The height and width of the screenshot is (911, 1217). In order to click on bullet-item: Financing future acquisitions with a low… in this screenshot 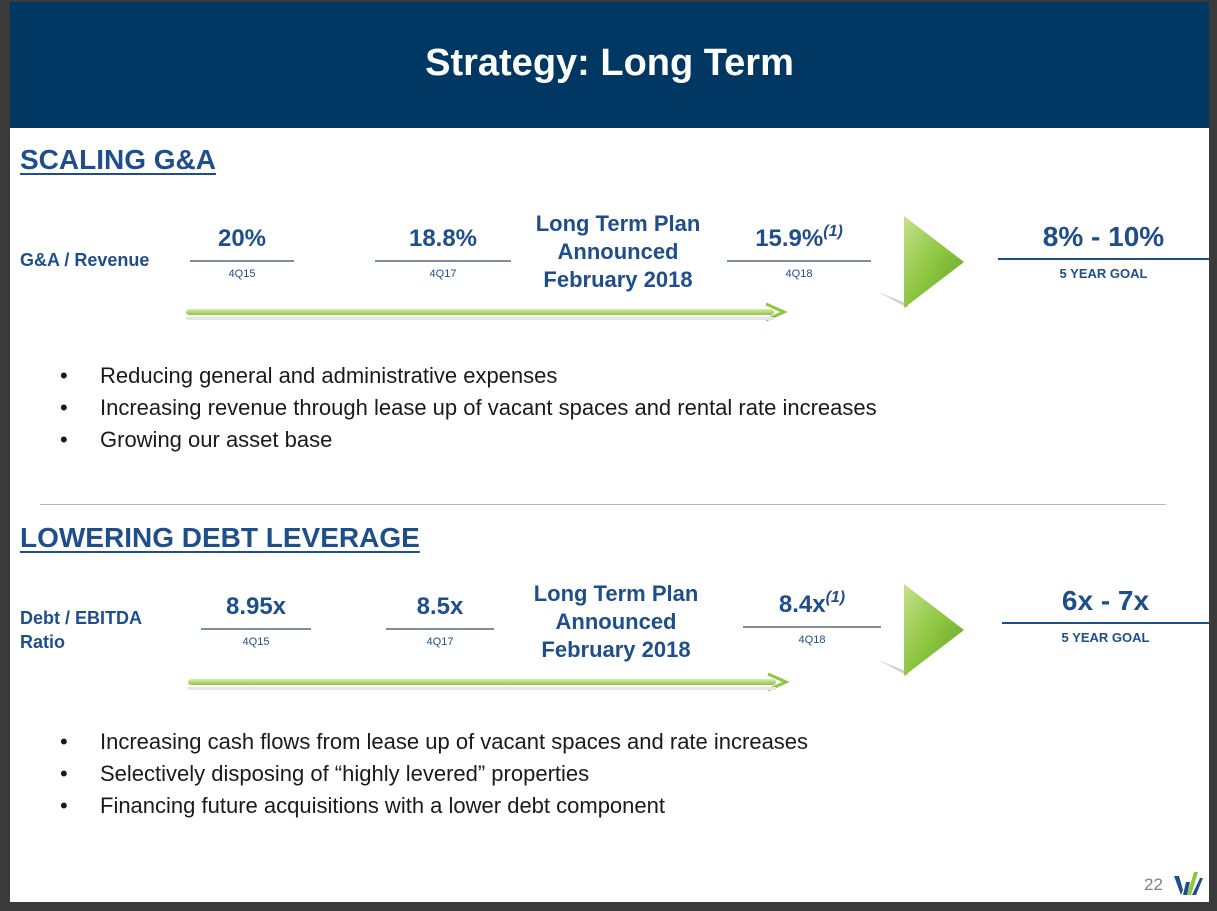, I will do `click(434, 806)`.